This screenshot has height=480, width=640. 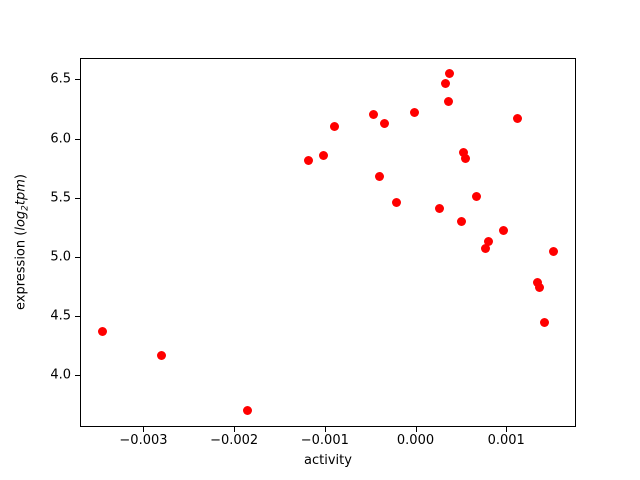 What do you see at coordinates (60, 316) in the screenshot?
I see `y-tick-label: 4.5` at bounding box center [60, 316].